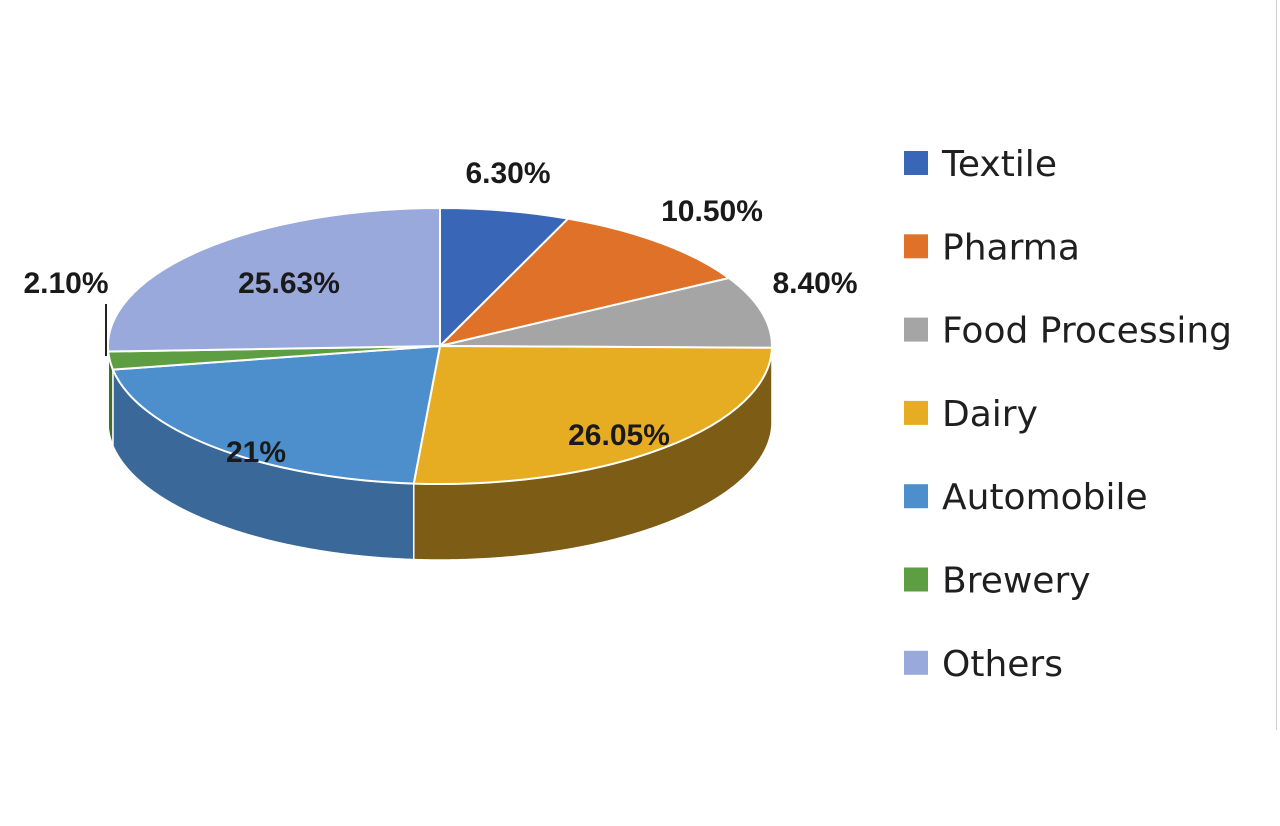 Image resolution: width=1280 pixels, height=826 pixels. What do you see at coordinates (990, 414) in the screenshot?
I see `legend-label-dairy: Dairy` at bounding box center [990, 414].